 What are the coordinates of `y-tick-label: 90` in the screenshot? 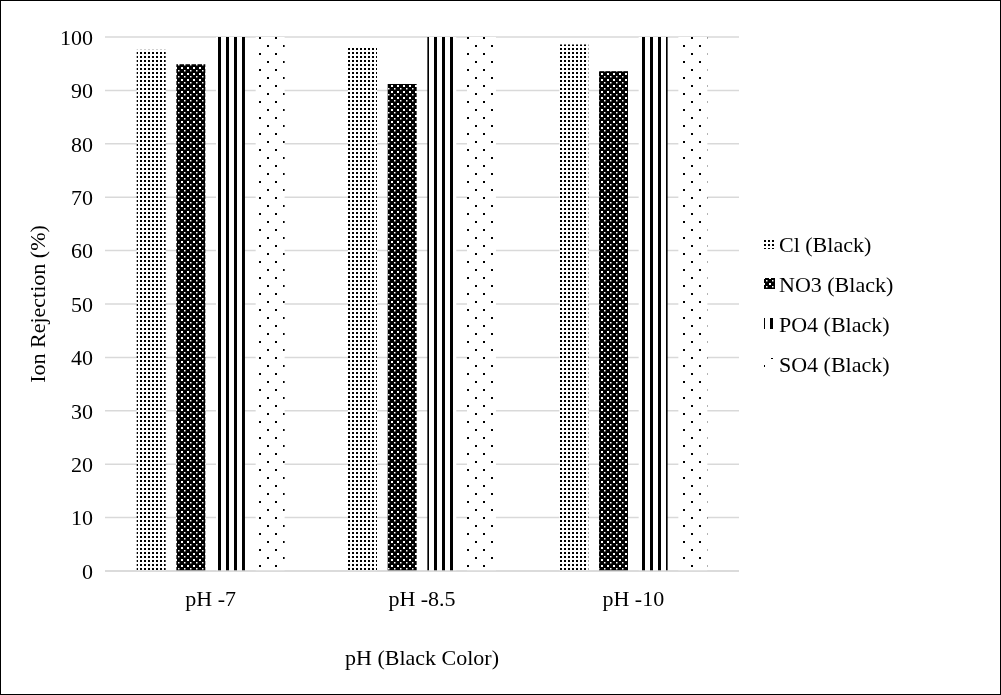 It's located at (82, 91).